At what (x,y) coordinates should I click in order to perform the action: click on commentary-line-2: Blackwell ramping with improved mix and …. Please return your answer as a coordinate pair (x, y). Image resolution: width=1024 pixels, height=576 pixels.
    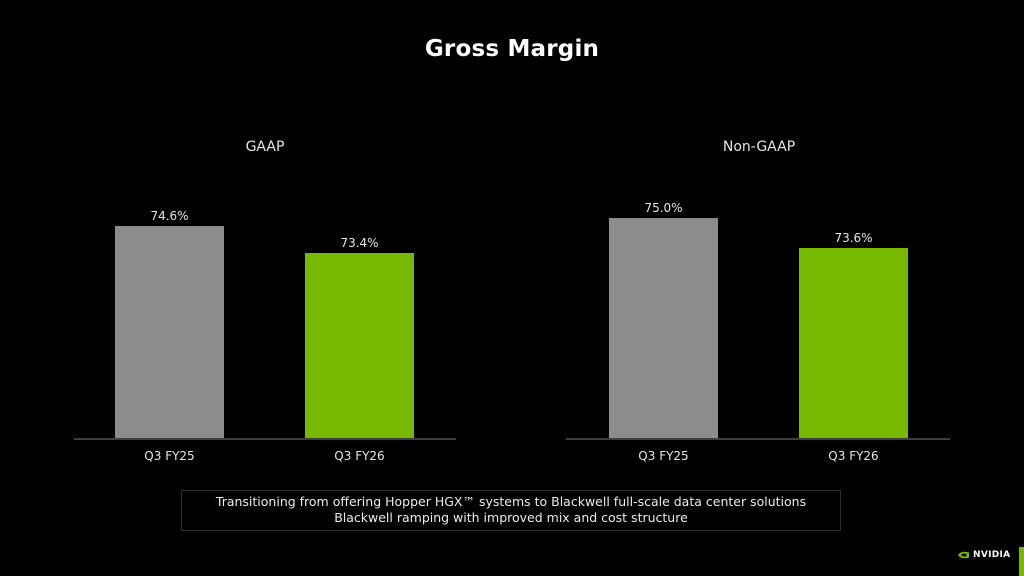
    Looking at the image, I should click on (511, 517).